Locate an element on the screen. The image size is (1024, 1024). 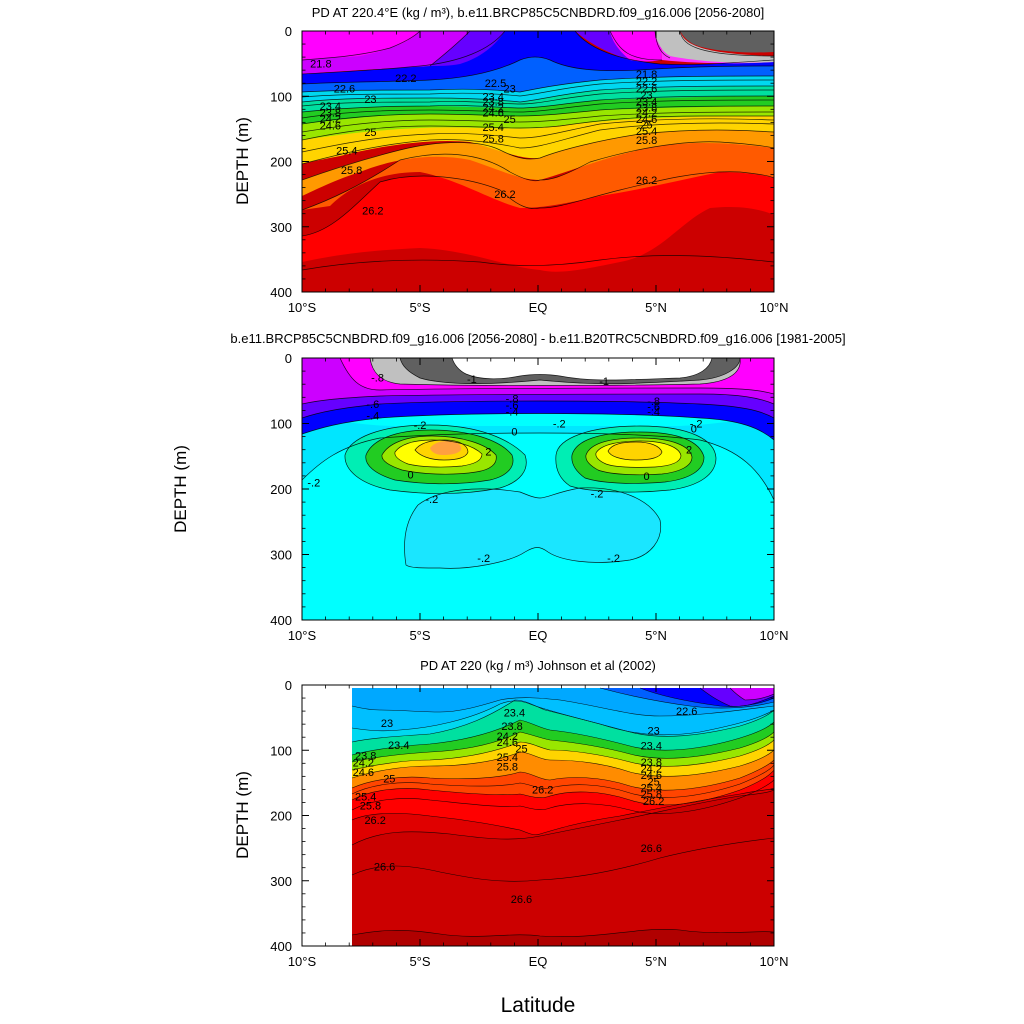
x-axis-label: Latitude is located at coordinates (538, 1005).